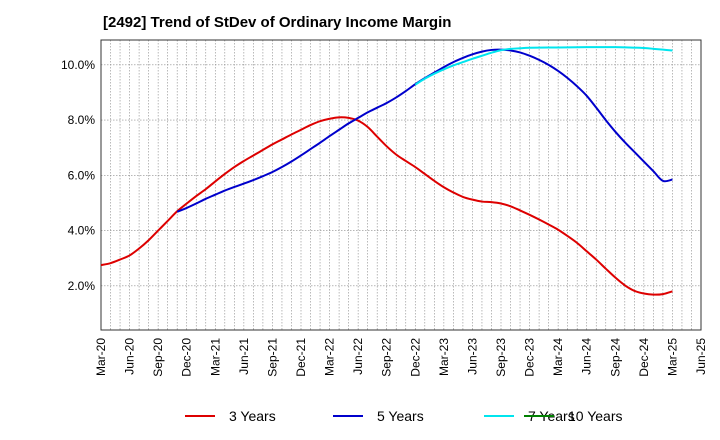 This screenshot has height=440, width=720. I want to click on legend-label: 3 Years, so click(252, 416).